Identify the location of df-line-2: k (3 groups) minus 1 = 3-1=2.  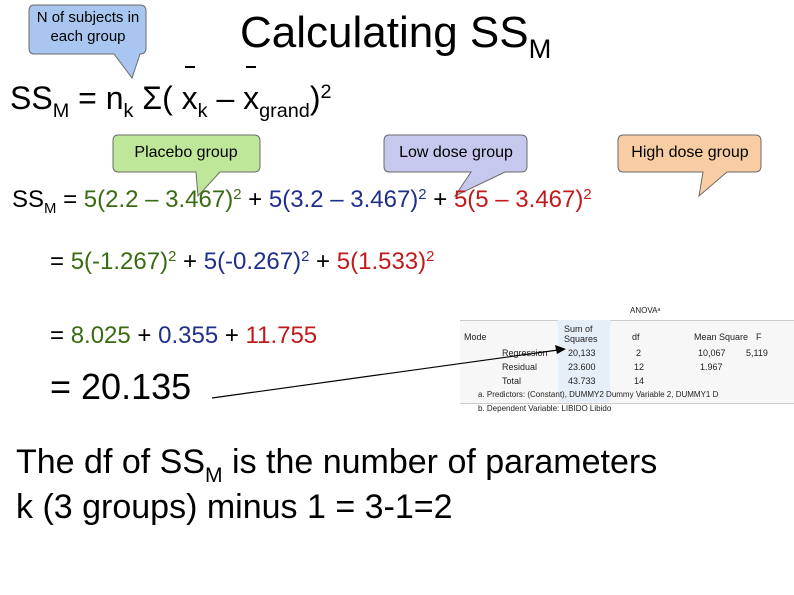
(234, 507).